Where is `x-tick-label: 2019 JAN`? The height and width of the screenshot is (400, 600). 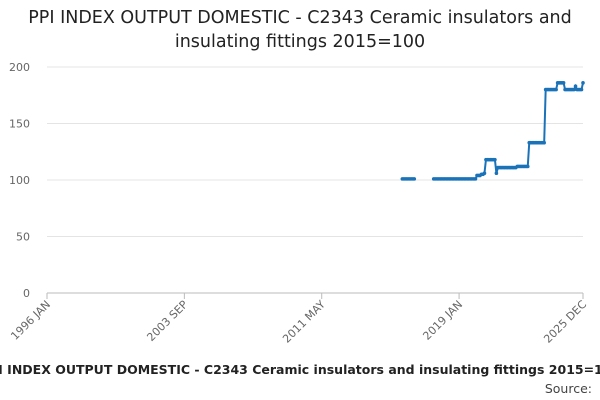 x-tick-label: 2019 JAN is located at coordinates (442, 320).